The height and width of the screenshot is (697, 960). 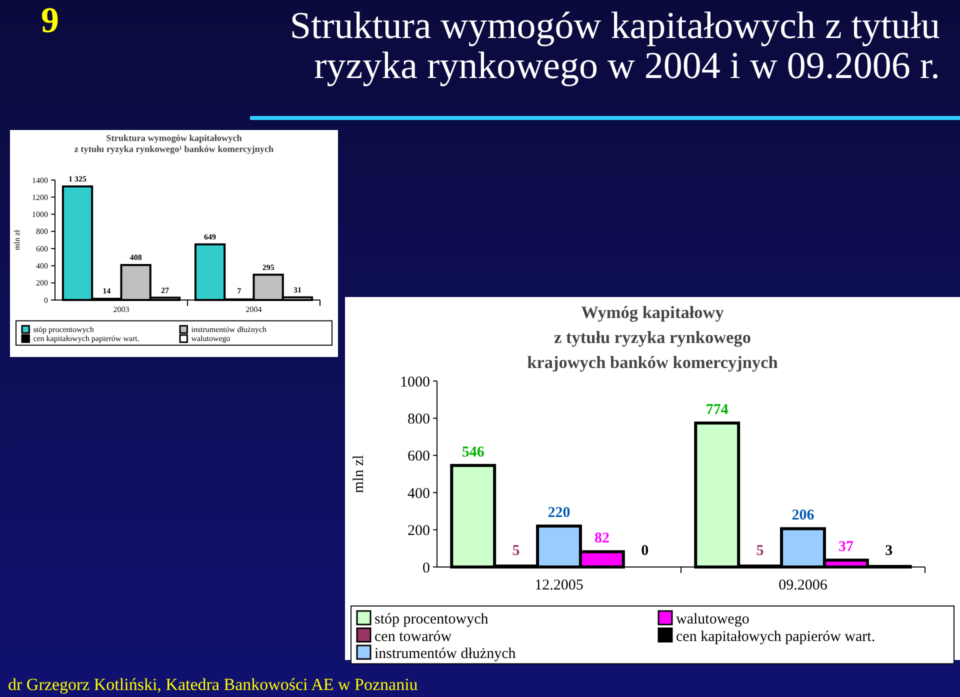 What do you see at coordinates (846, 547) in the screenshot?
I see `text: 37` at bounding box center [846, 547].